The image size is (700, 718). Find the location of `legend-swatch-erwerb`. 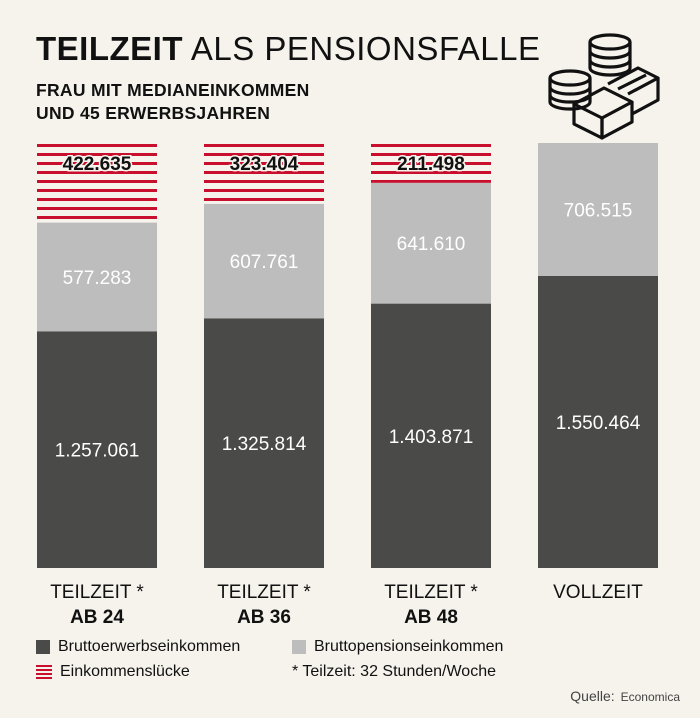

legend-swatch-erwerb is located at coordinates (43, 647).